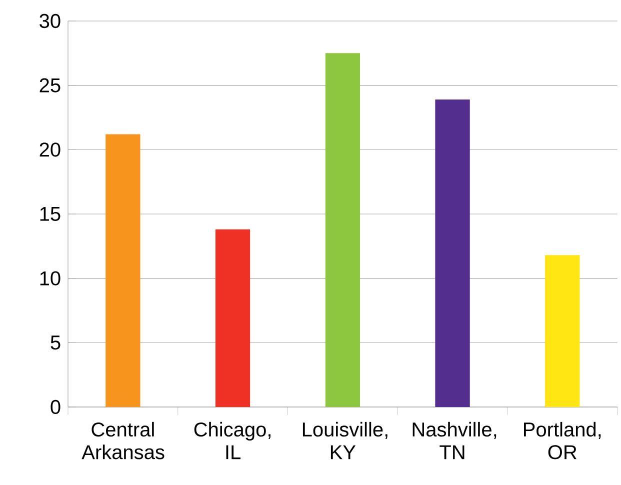  Describe the element at coordinates (232, 441) in the screenshot. I see `x-tick-label: Chicago, IL` at that location.